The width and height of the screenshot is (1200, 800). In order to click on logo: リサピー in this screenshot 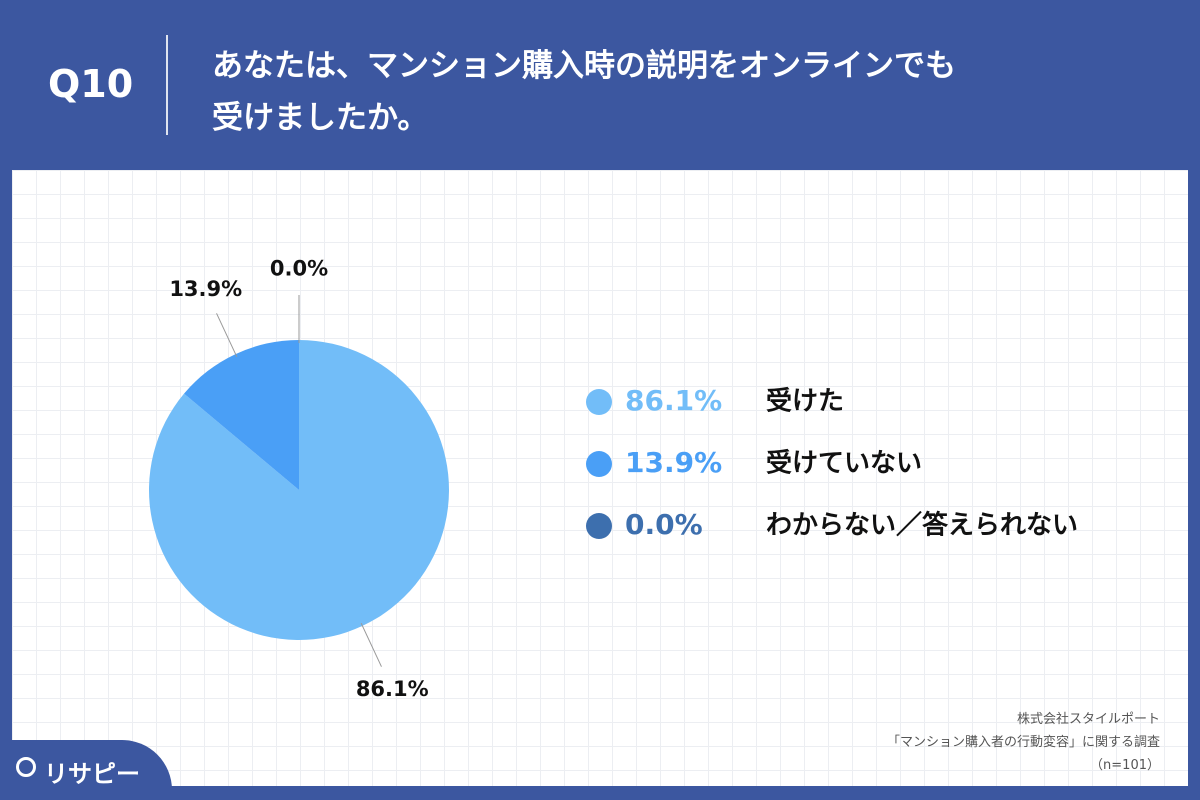, I will do `click(86, 770)`.